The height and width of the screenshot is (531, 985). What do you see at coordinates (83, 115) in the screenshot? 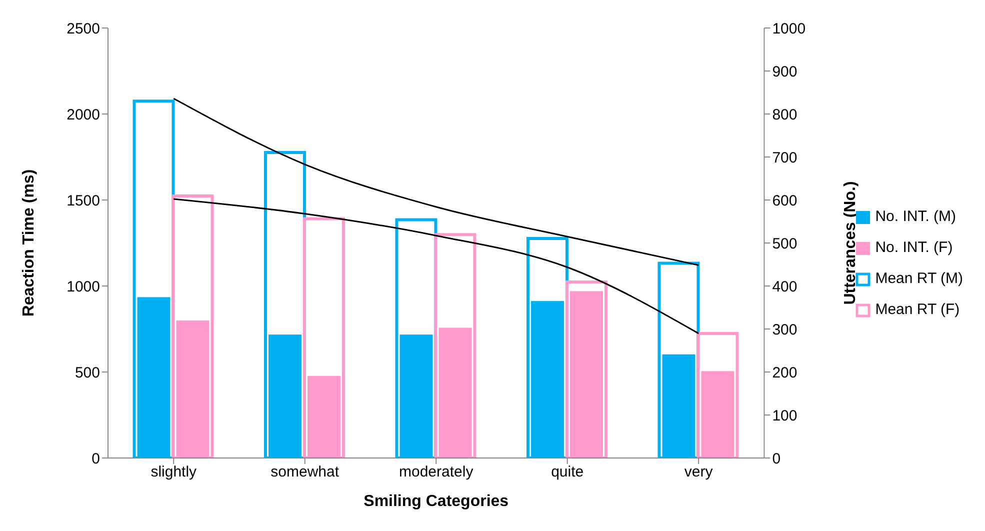
I see `y-tick-label: 2000` at bounding box center [83, 115].